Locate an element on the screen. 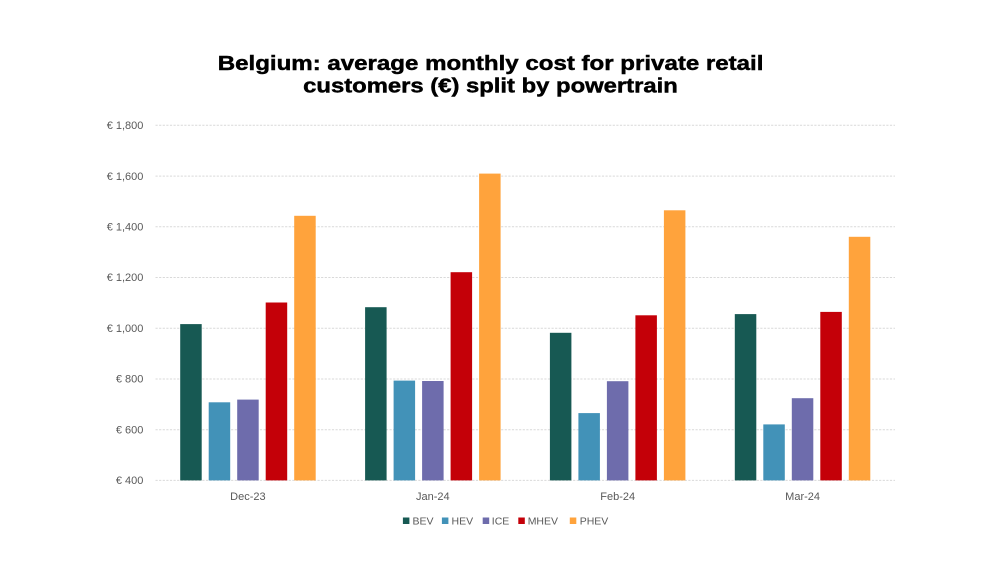 This screenshot has width=1000, height=562. svg-text: € 1,000 is located at coordinates (125, 329).